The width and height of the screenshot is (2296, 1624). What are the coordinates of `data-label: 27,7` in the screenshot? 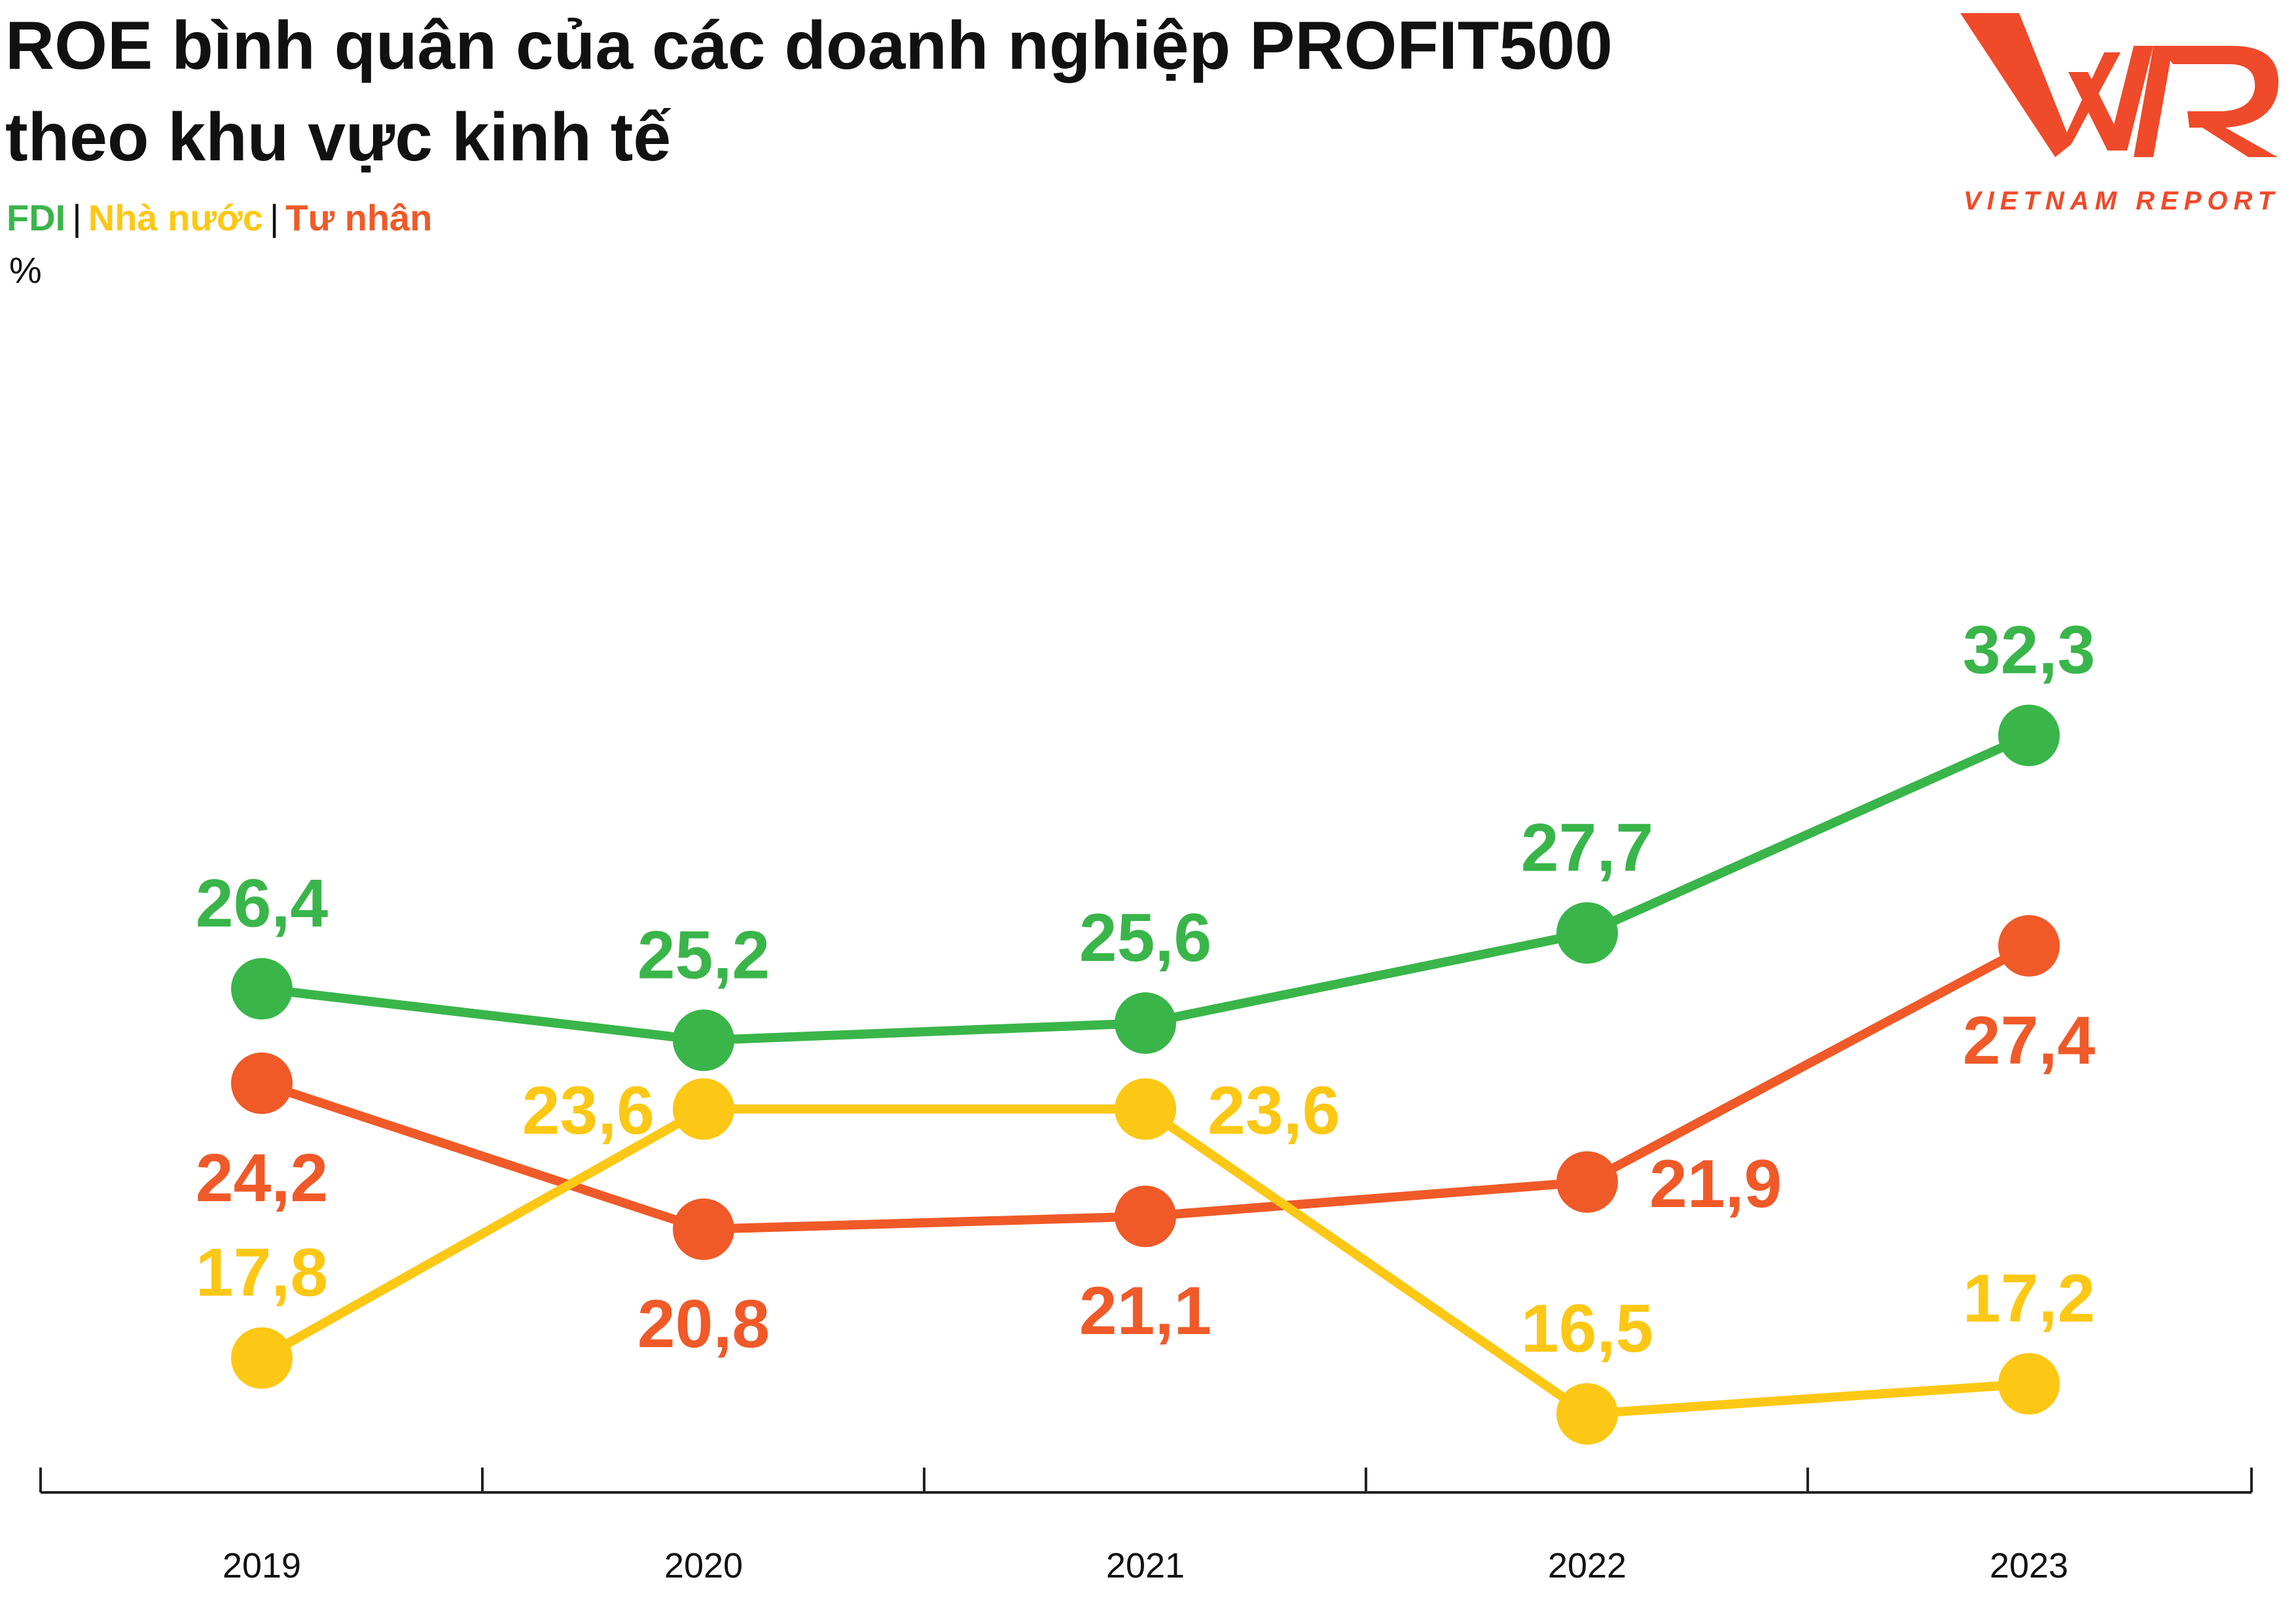 It's located at (1587, 848).